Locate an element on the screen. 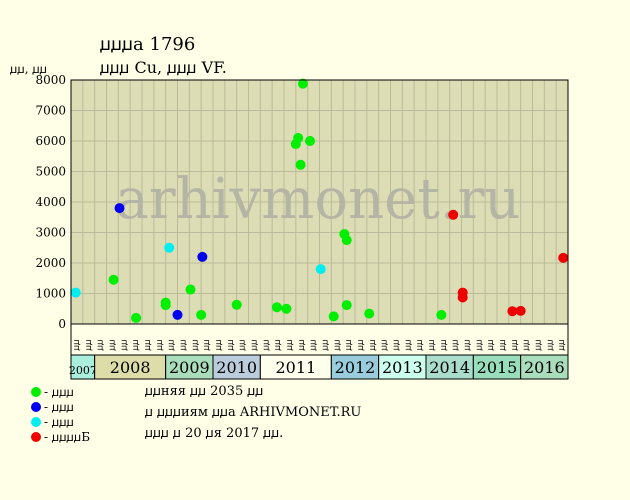  year-label: 2014 is located at coordinates (449, 367).